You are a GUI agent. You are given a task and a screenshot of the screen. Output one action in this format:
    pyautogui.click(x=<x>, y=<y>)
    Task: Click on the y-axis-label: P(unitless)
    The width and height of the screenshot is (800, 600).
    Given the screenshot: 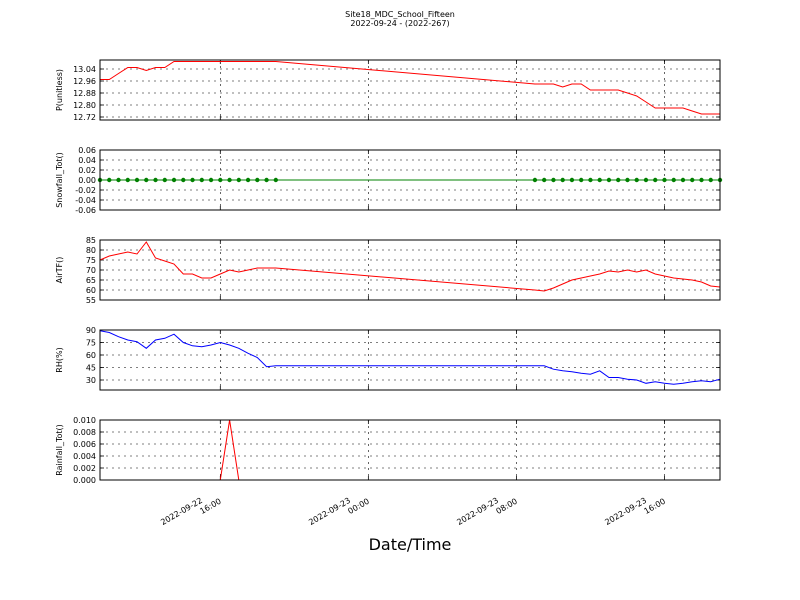 What is the action you would take?
    pyautogui.click(x=59, y=90)
    